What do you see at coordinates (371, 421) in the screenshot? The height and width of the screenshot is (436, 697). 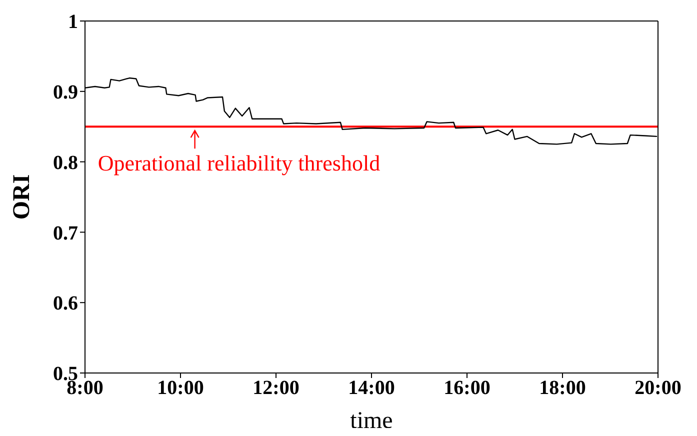 I see `x-axis-title: time` at bounding box center [371, 421].